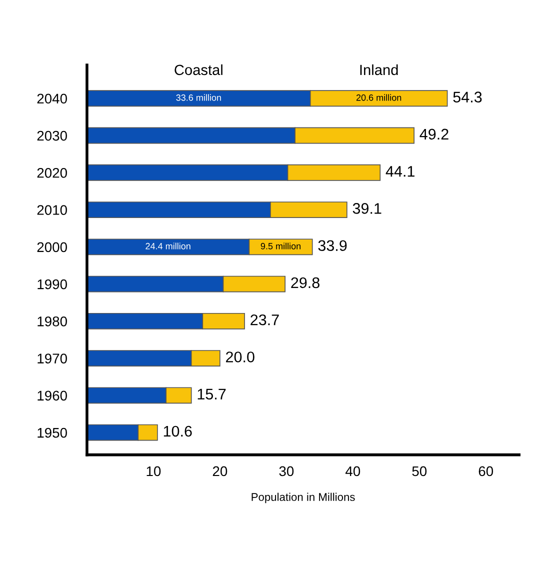 This screenshot has height=565, width=547. I want to click on y-tick-label: 1950, so click(52, 433).